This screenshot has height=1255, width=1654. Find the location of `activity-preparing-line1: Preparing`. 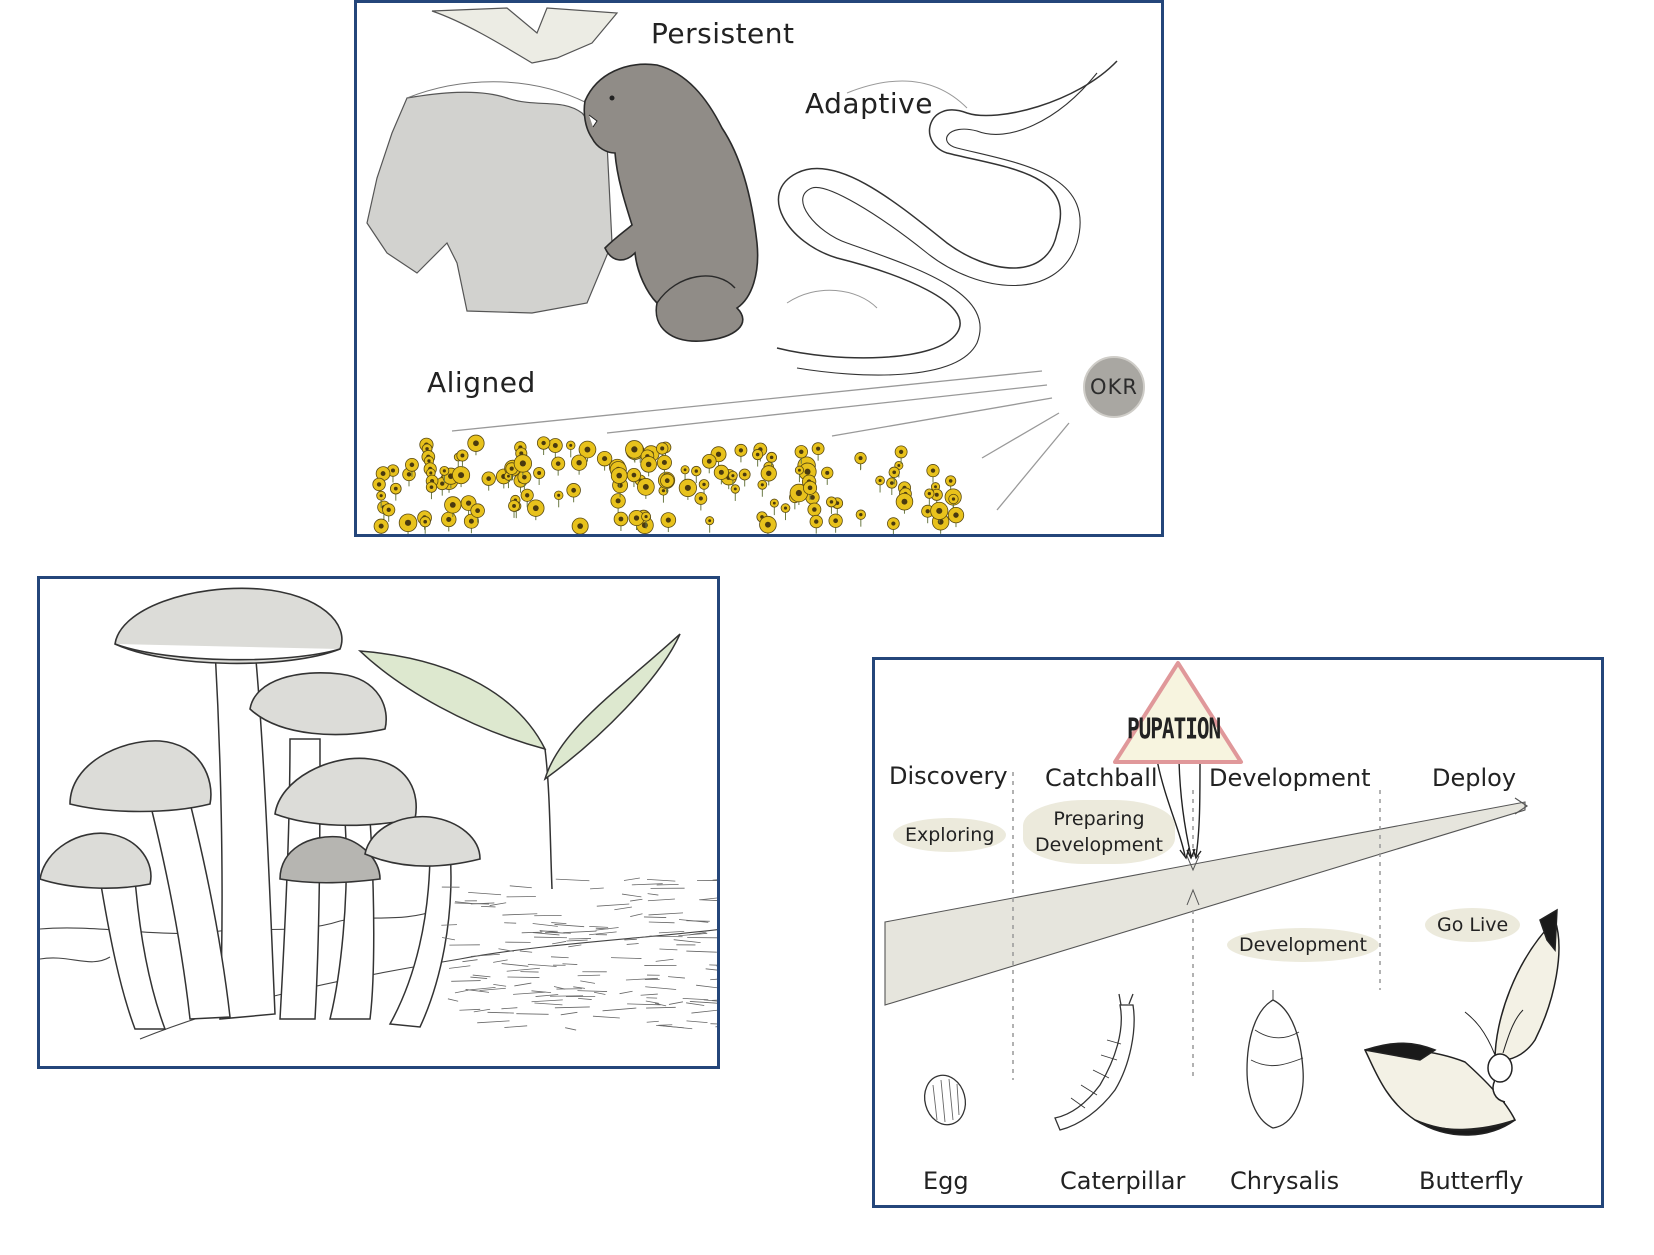

activity-preparing-line1: Preparing is located at coordinates (1099, 819).